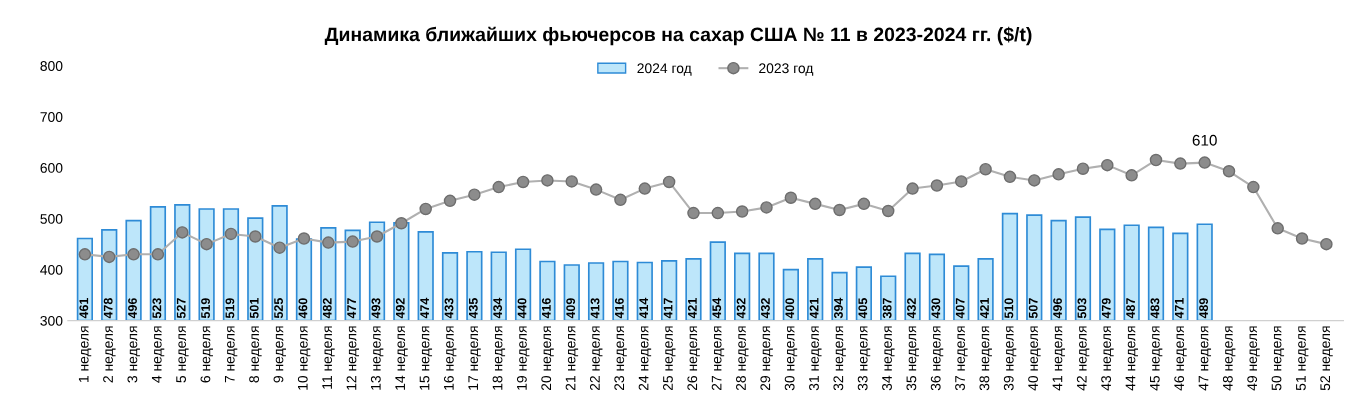 The image size is (1357, 411). Describe the element at coordinates (717, 308) in the screenshot. I see `data-label: 454` at that location.